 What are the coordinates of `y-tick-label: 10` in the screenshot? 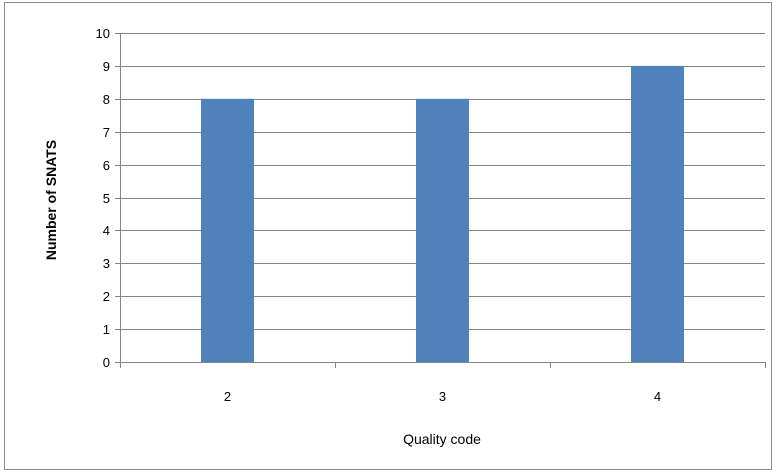 It's located at (103, 33).